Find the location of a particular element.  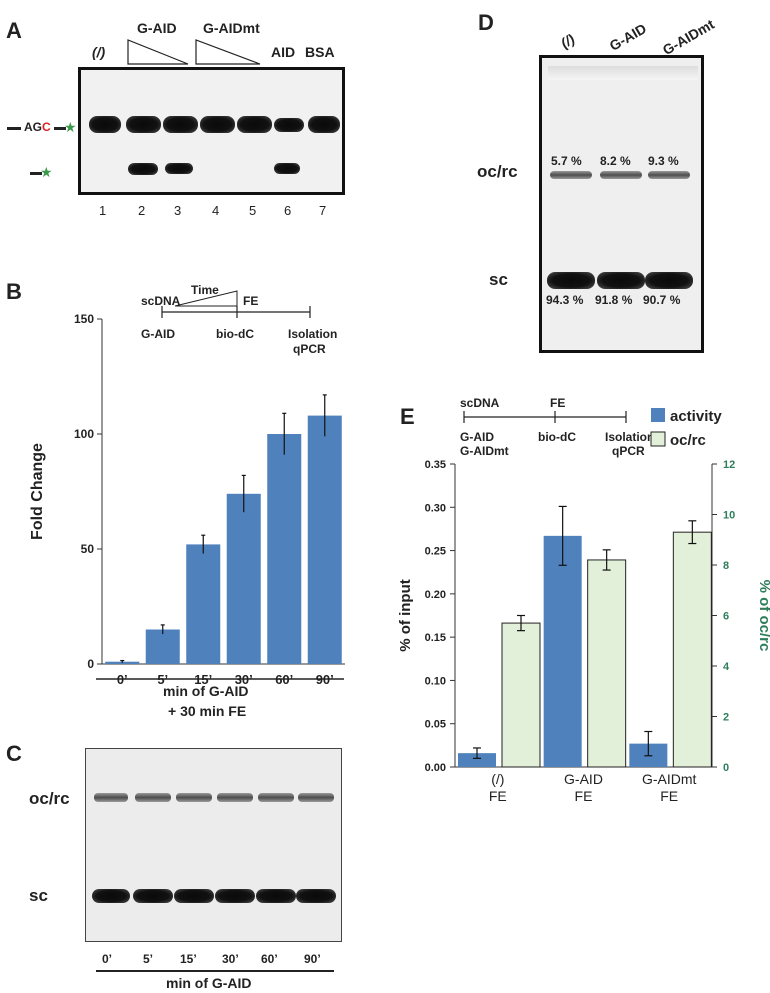

gel-c-xlabel: min of G-AID is located at coordinates (209, 983).